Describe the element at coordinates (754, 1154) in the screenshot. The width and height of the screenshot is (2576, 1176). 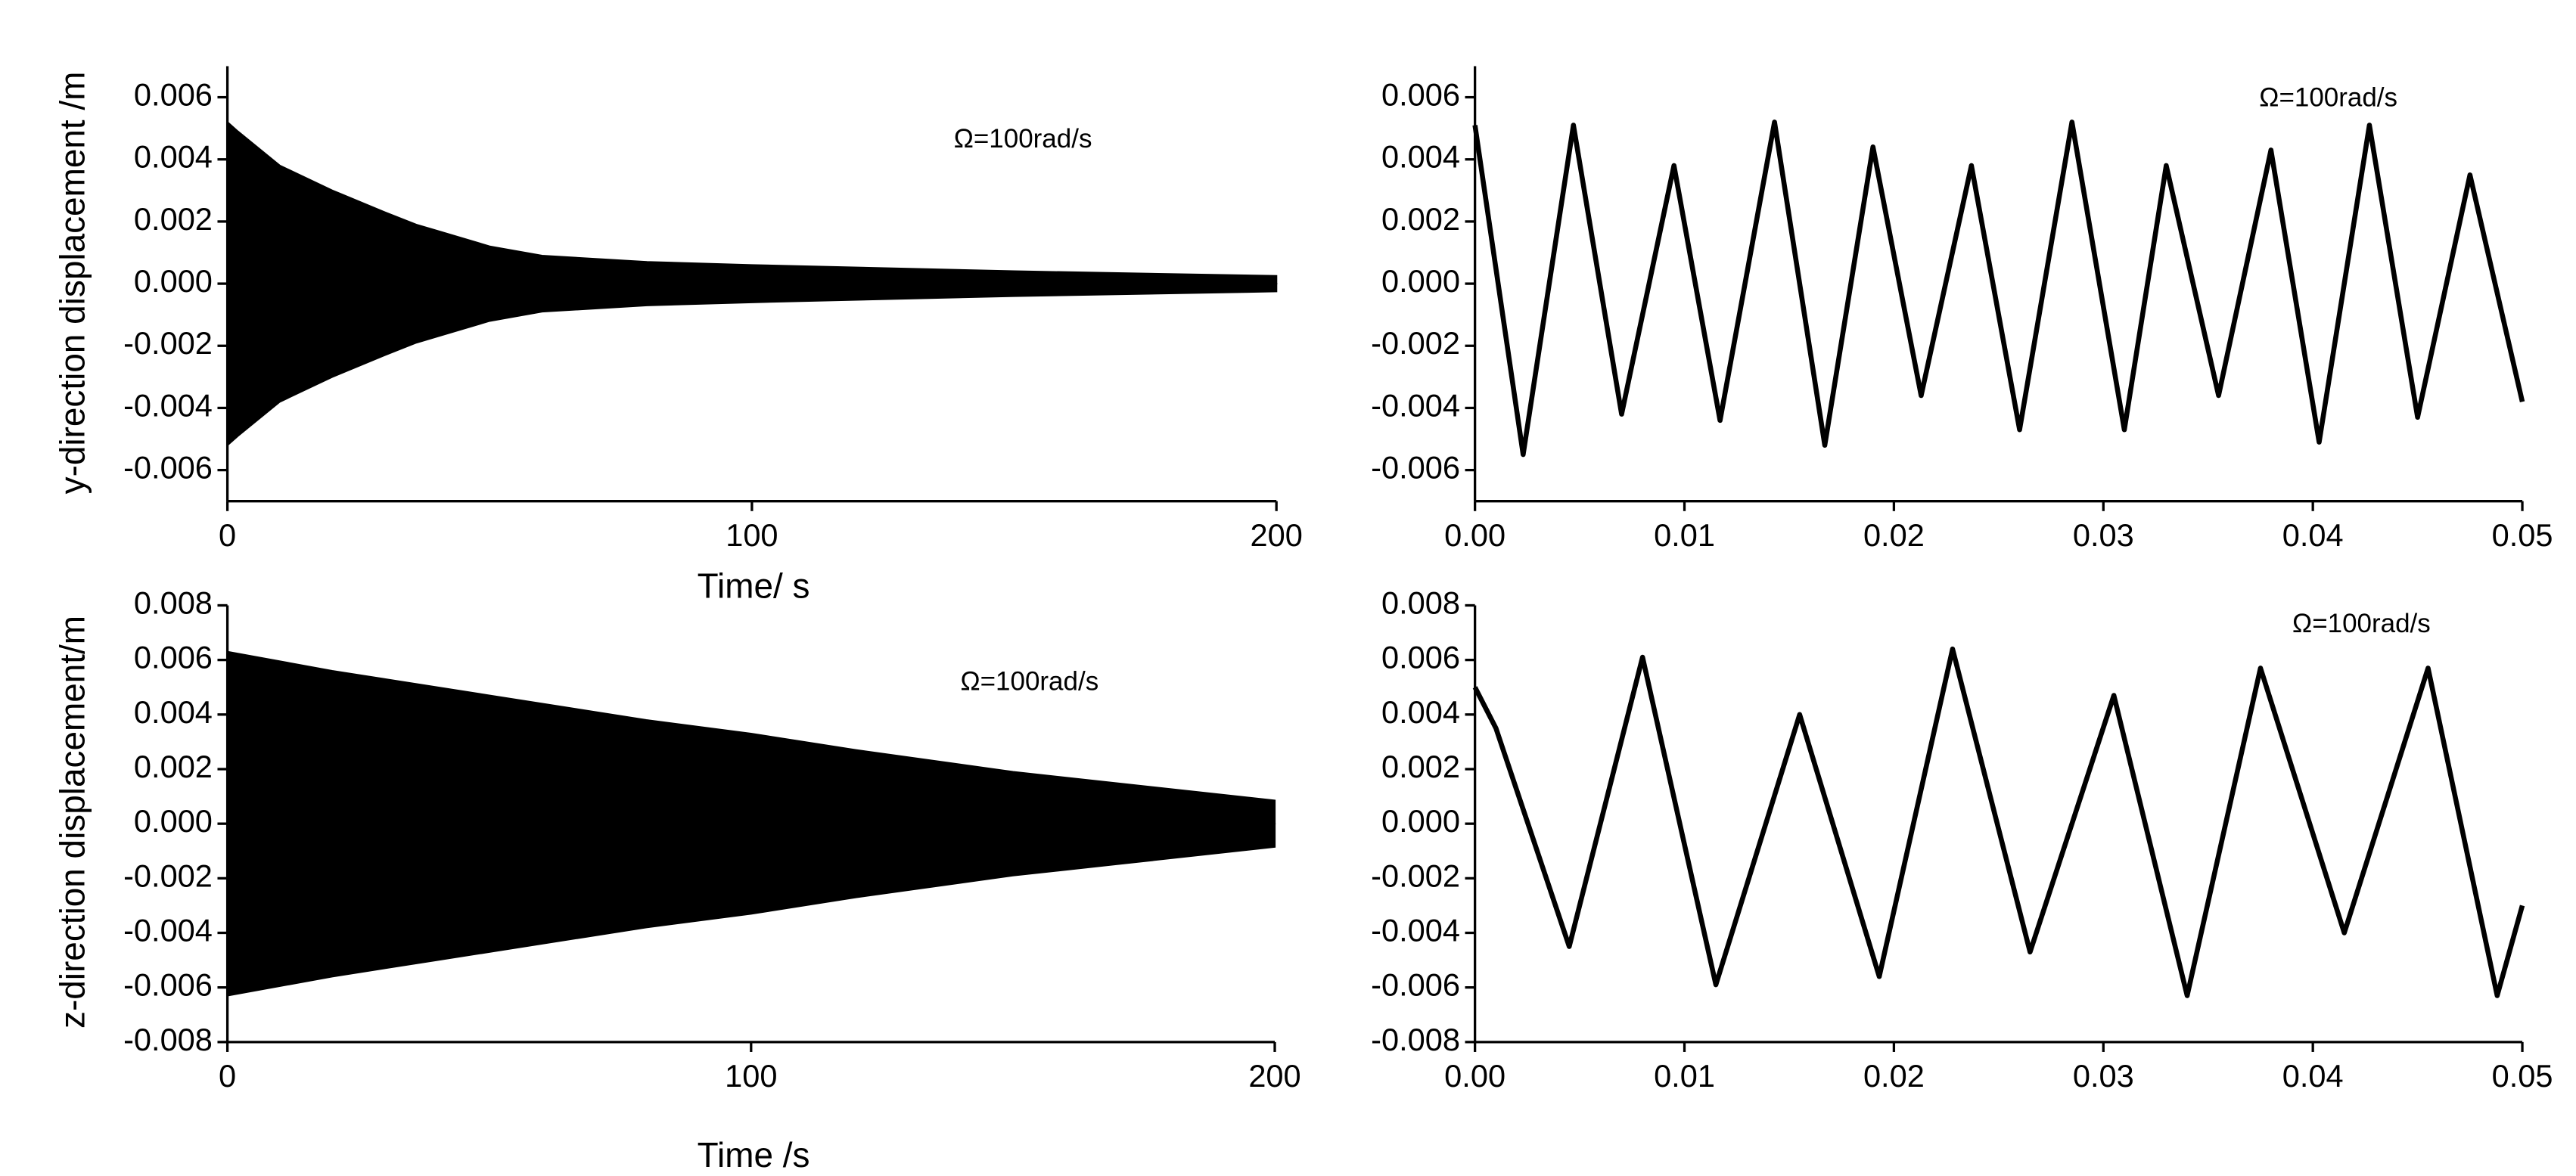
I see `x-axis-label: Time /s` at that location.